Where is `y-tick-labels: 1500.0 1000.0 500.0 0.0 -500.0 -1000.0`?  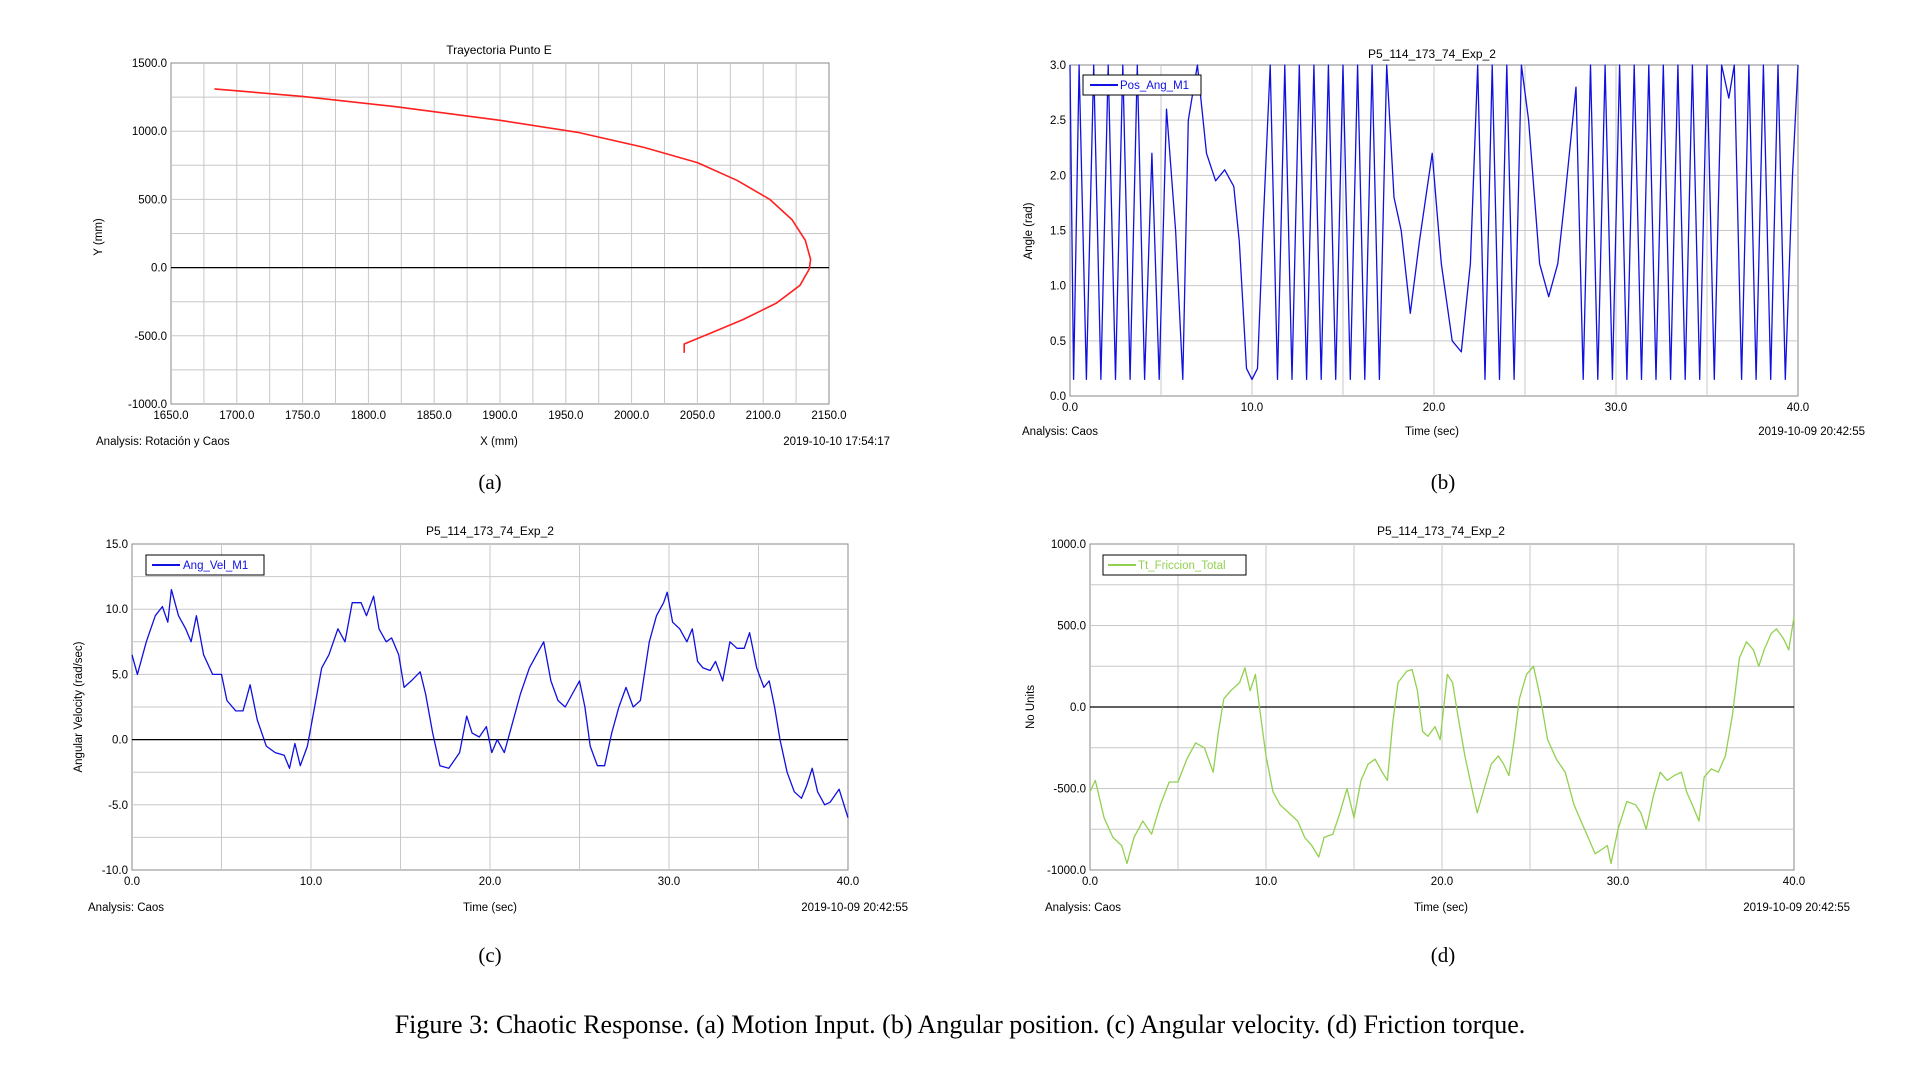
y-tick-labels: 1500.0 1000.0 500.0 0.0 -500.0 -1000.0 is located at coordinates (147, 234).